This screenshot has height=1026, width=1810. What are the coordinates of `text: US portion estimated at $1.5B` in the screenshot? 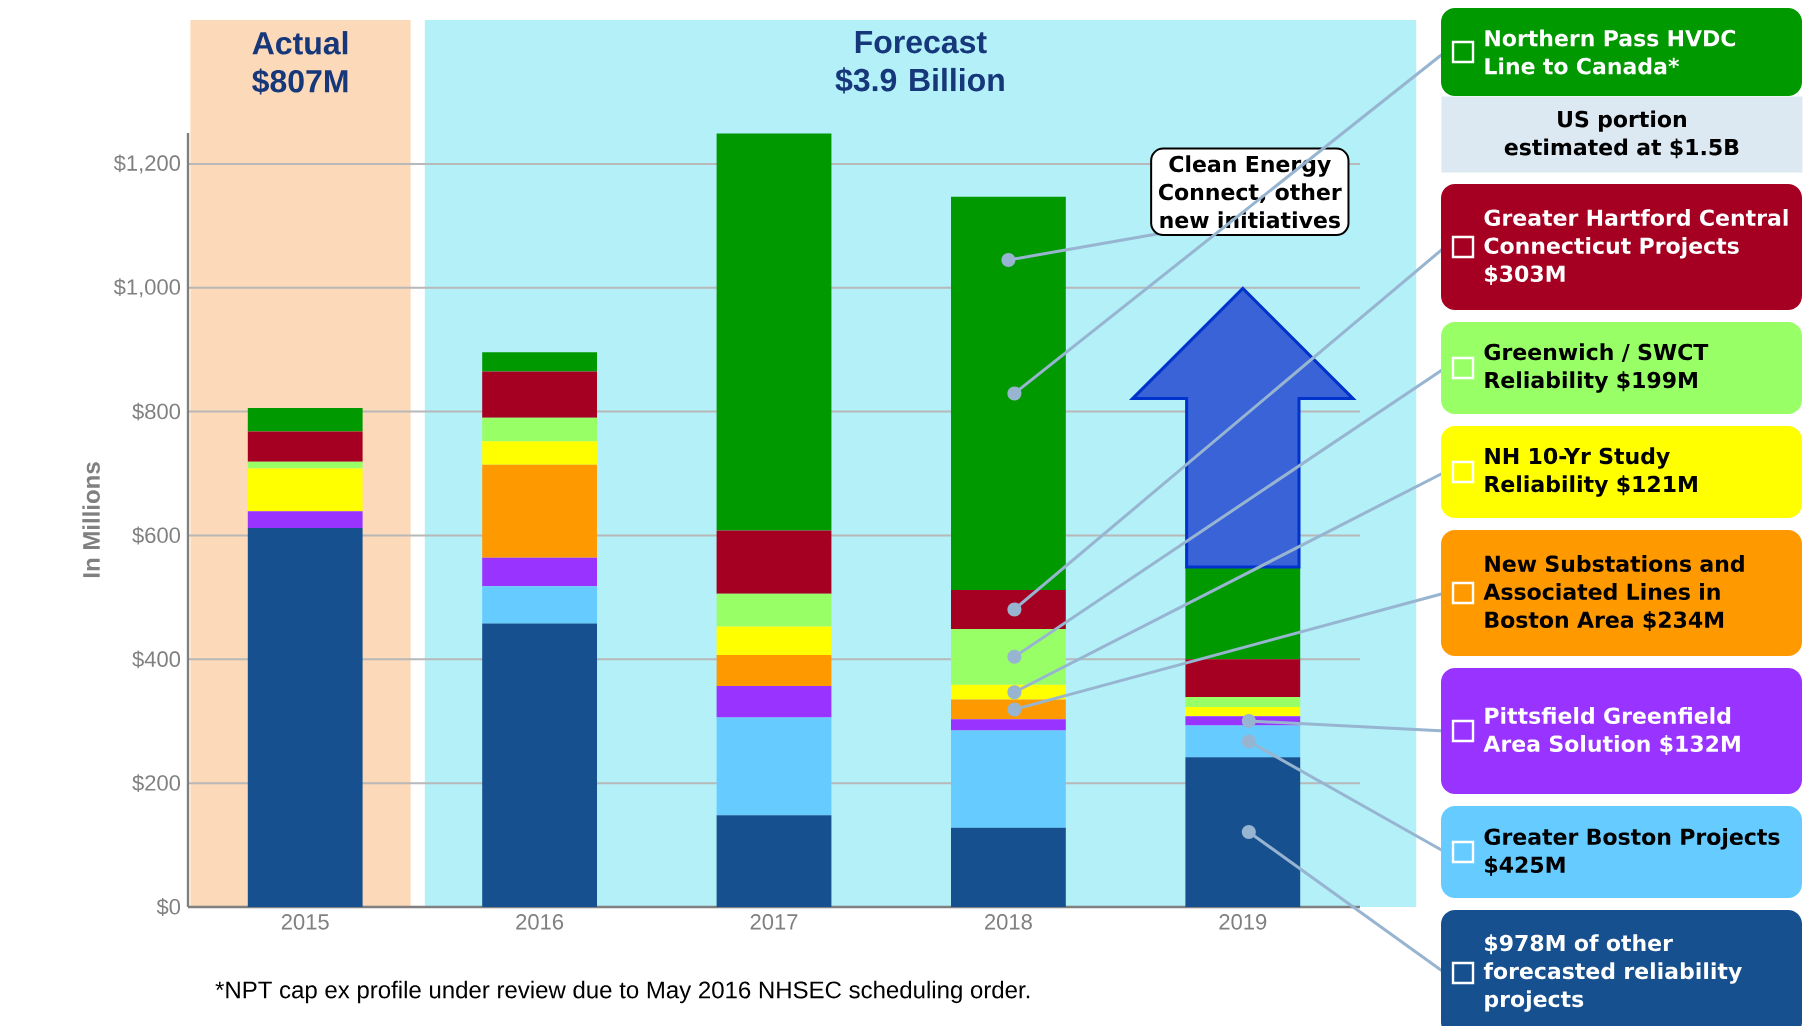 It's located at (1621, 134).